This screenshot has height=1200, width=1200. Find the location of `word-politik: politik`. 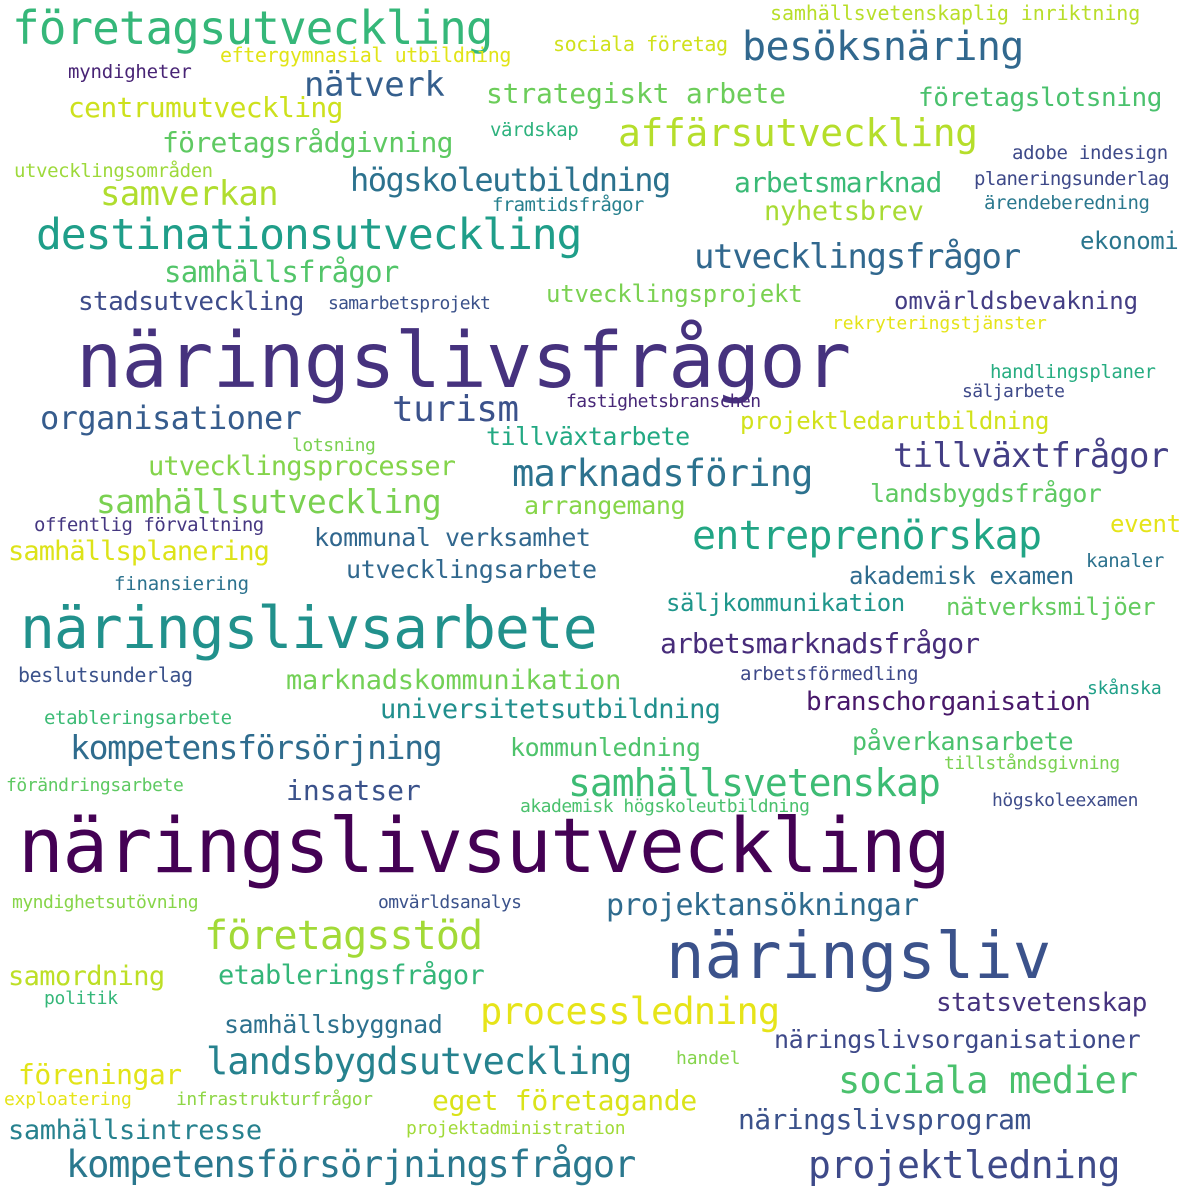

word-politik: politik is located at coordinates (81, 998).